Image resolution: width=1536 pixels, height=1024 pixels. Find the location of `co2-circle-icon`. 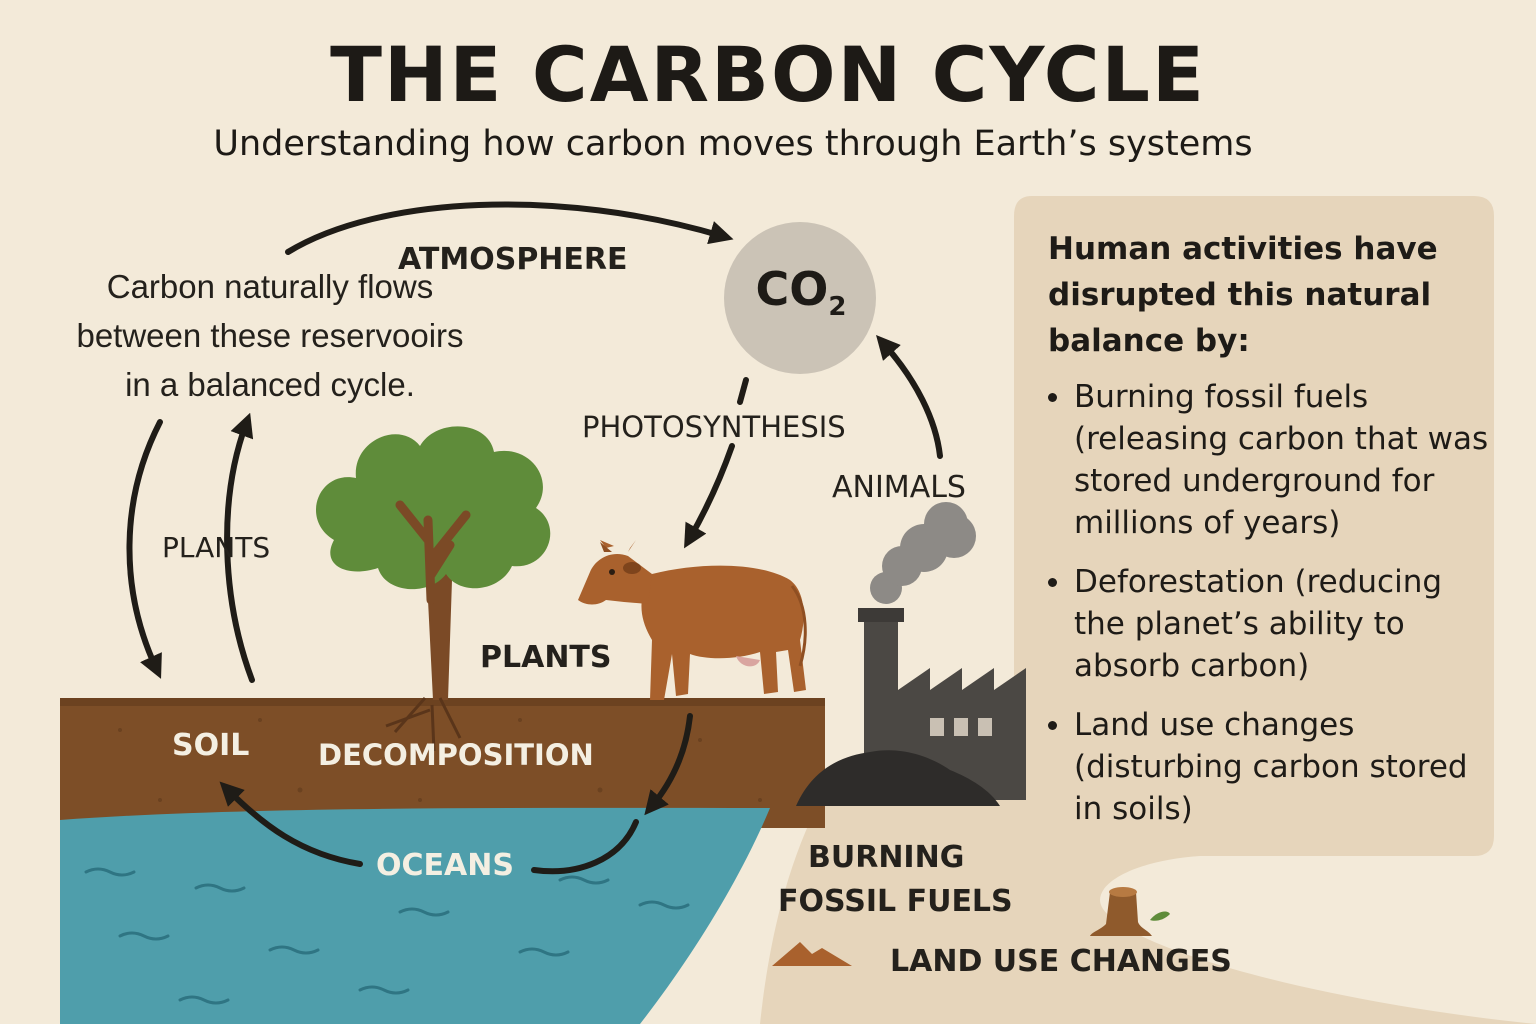

co2-circle-icon is located at coordinates (800, 298).